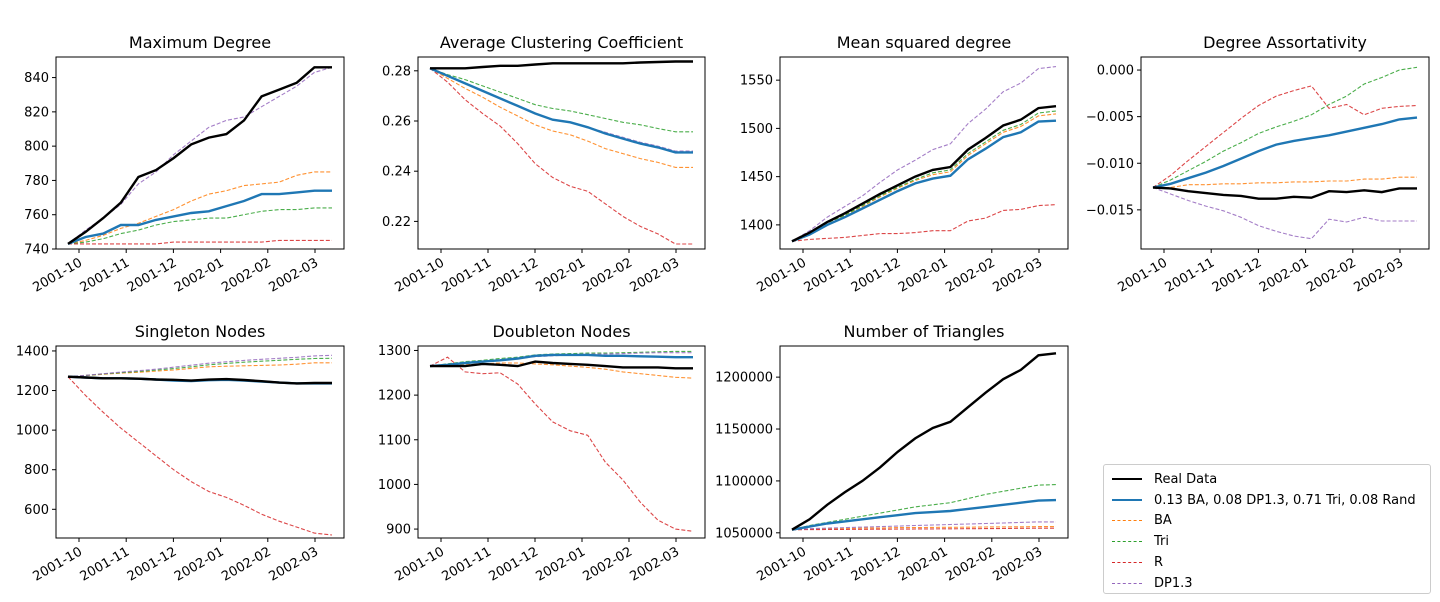  What do you see at coordinates (394, 485) in the screenshot?
I see `y-tick-label: 1000` at bounding box center [394, 485].